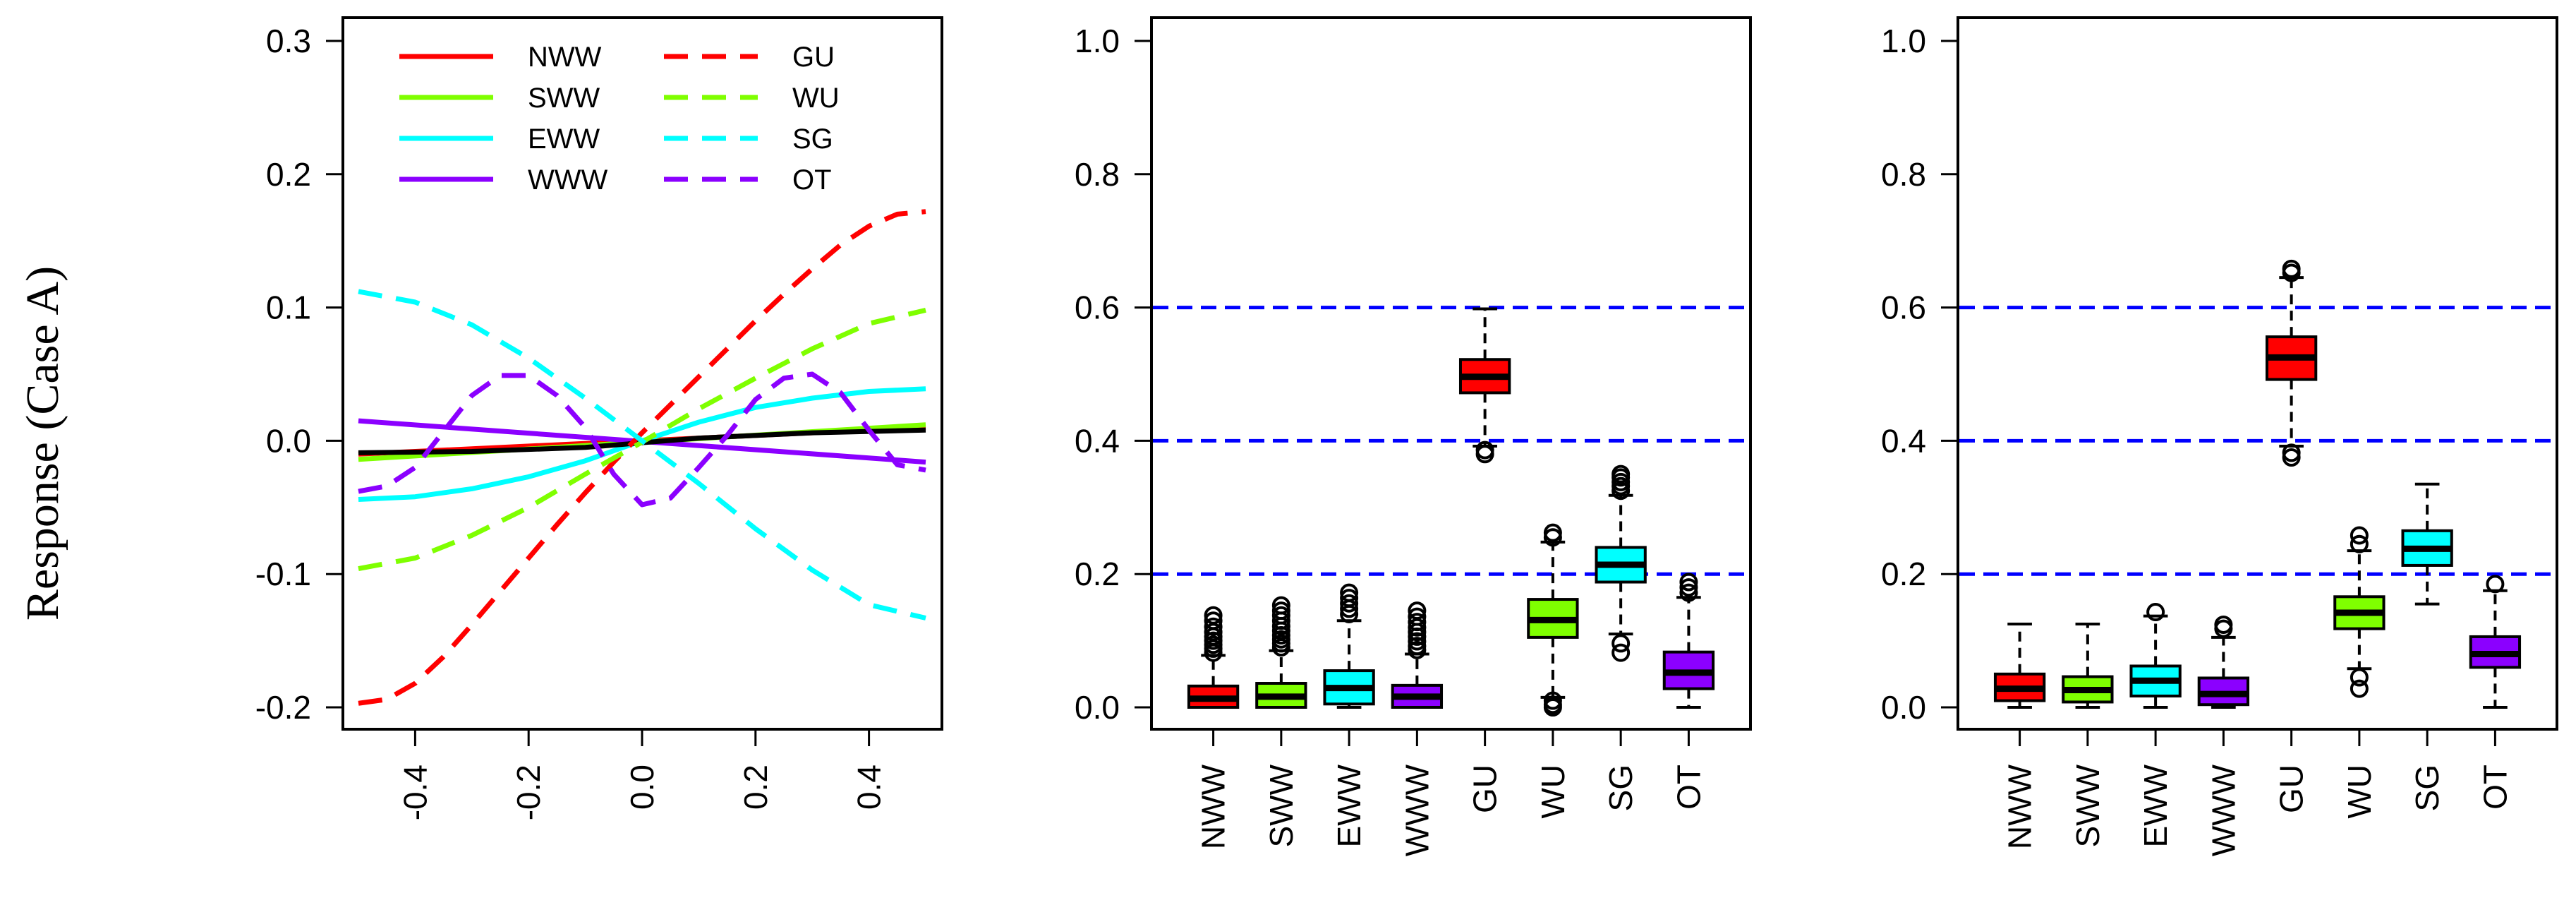  I want to click on y-axis-label: Response (Case A), so click(42, 443).